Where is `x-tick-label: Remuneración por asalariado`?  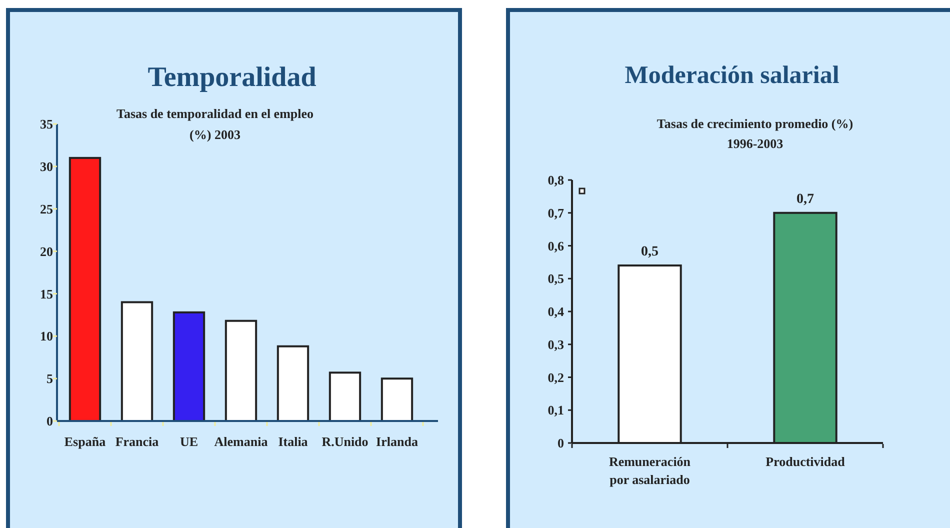 x-tick-label: Remuneración por asalariado is located at coordinates (650, 470).